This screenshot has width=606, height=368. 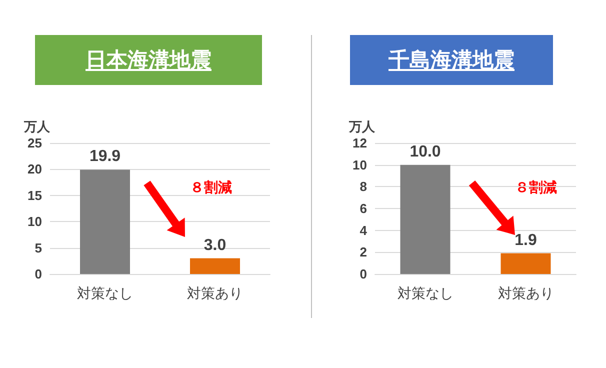 What do you see at coordinates (105, 157) in the screenshot?
I see `data-label: 19.9` at bounding box center [105, 157].